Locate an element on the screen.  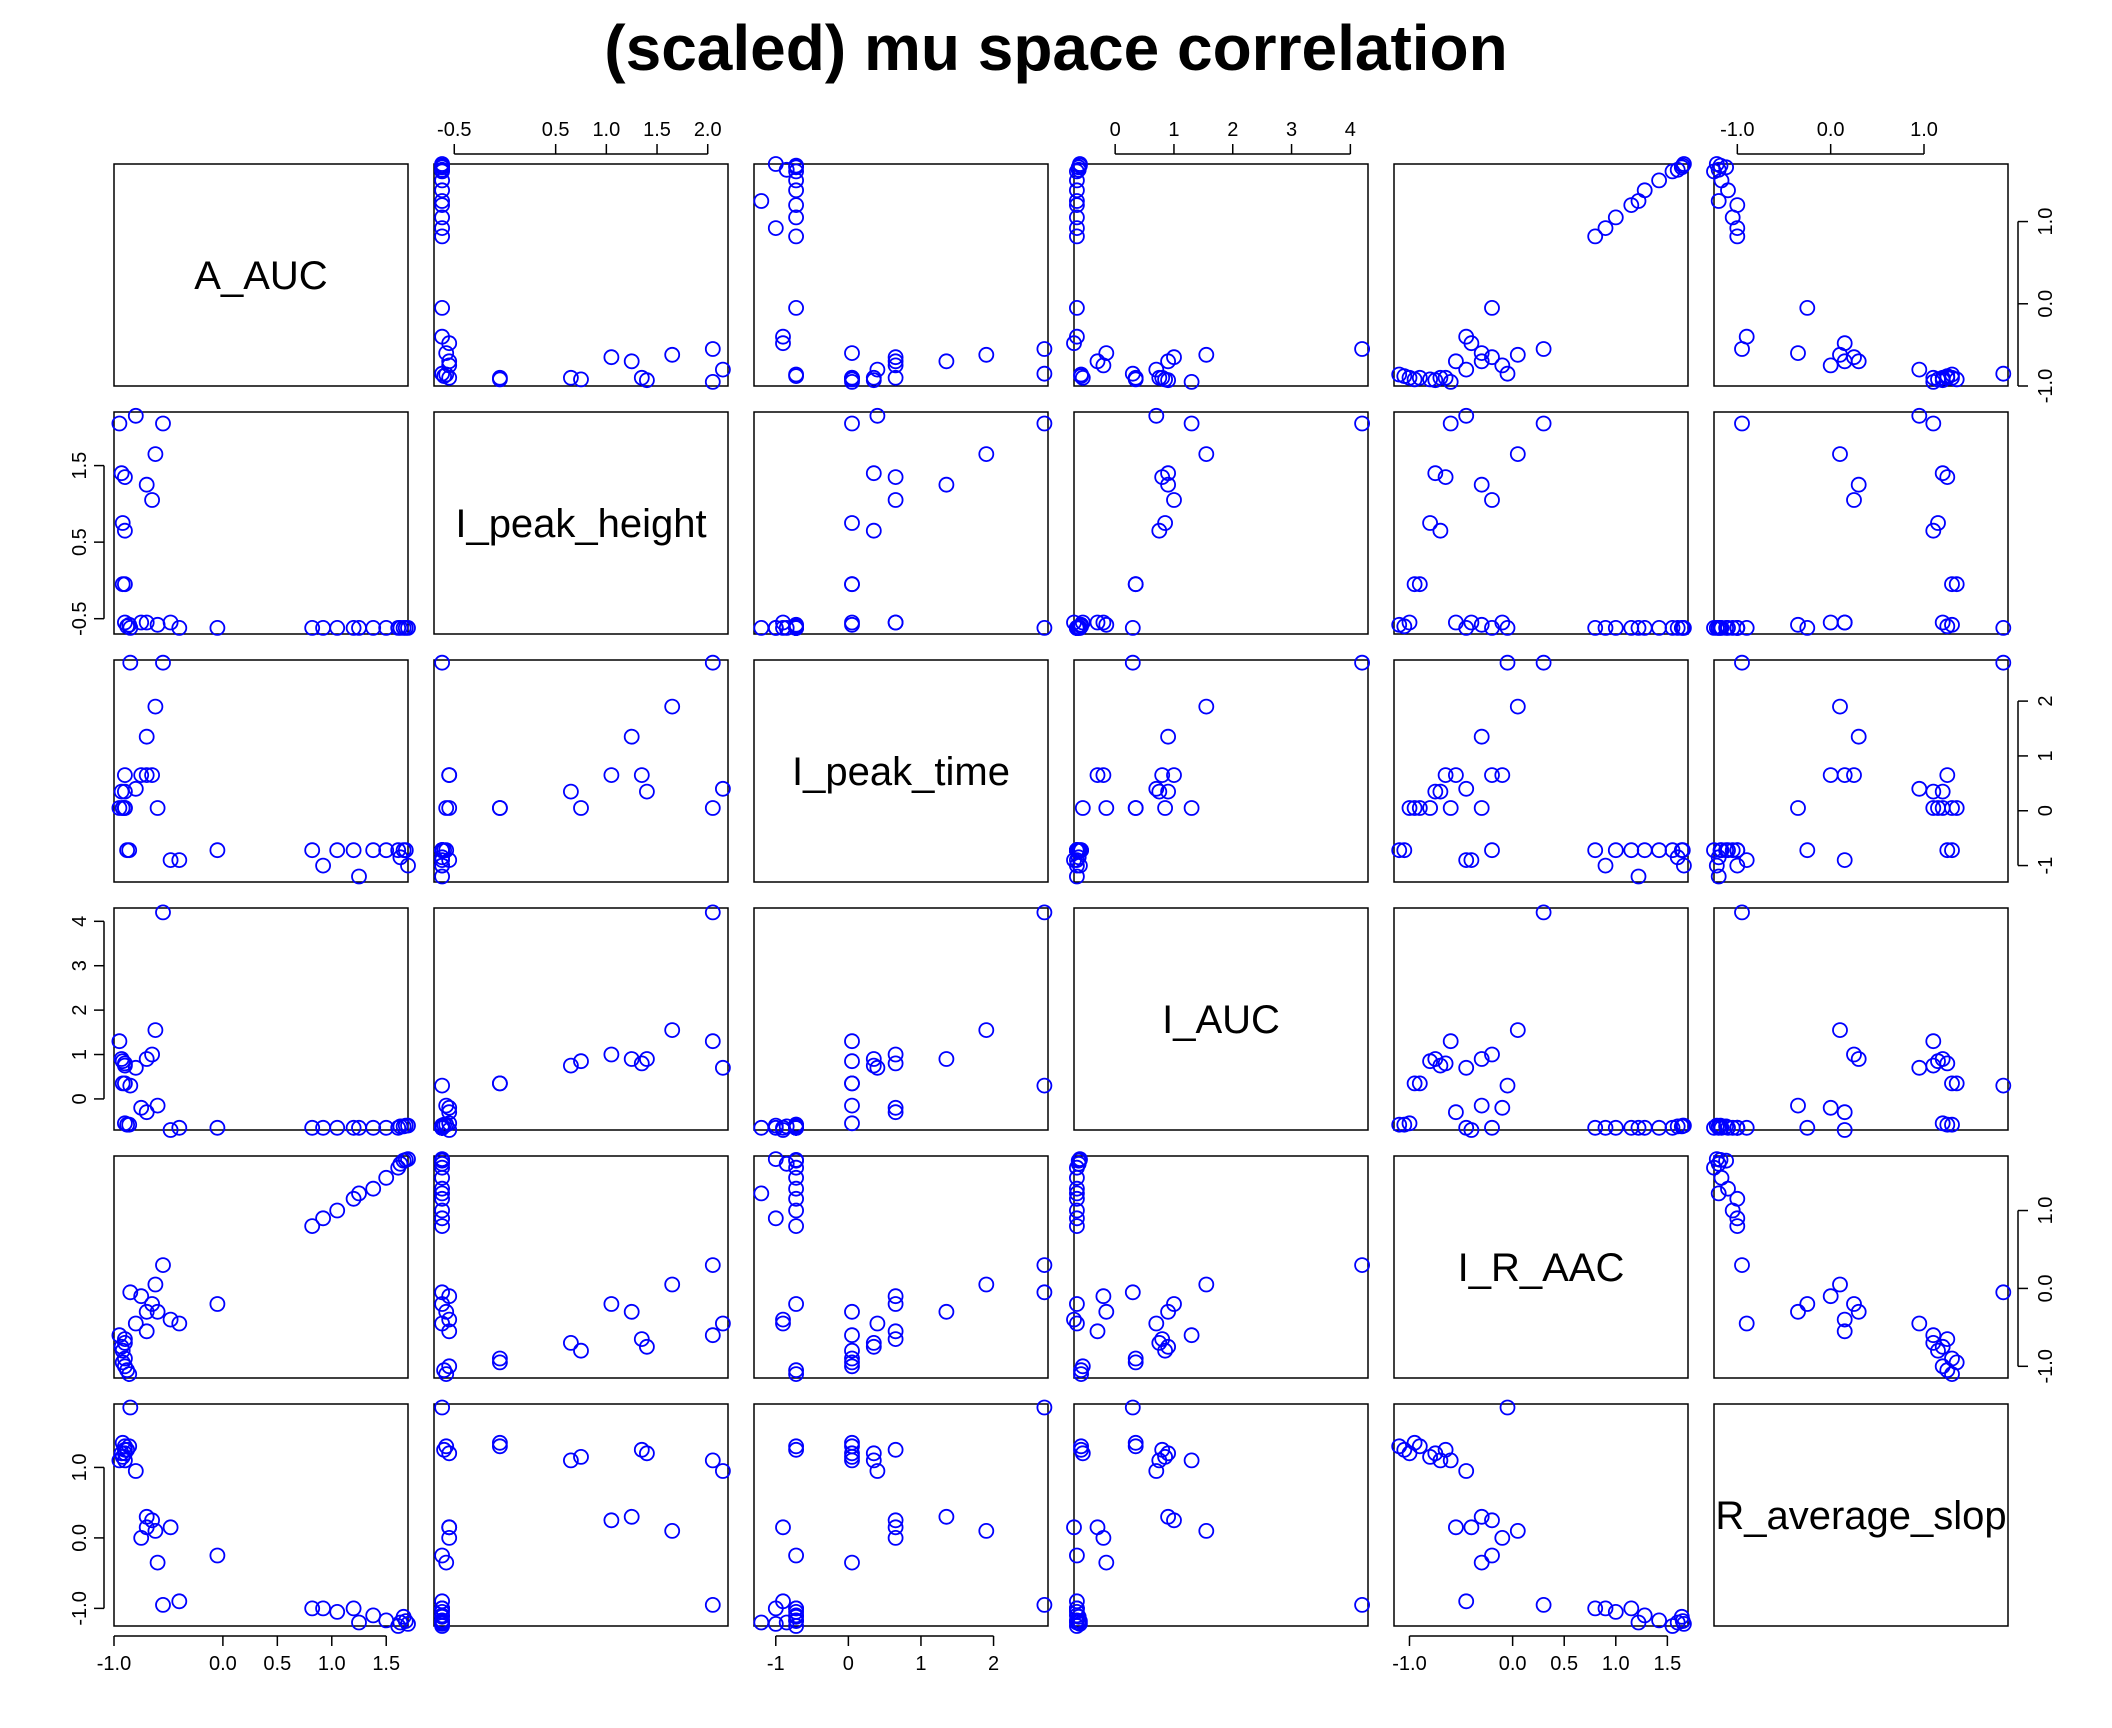
bottom-tick-label-i-r-aac-2: 0.0 is located at coordinates (1513, 1664).